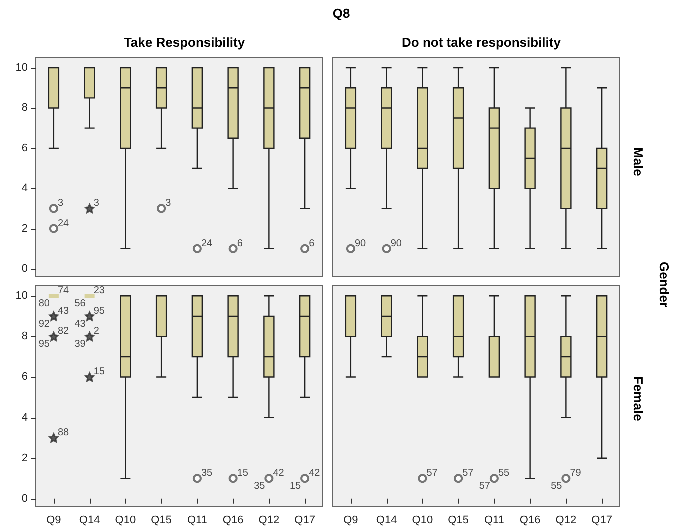  What do you see at coordinates (185, 42) in the screenshot?
I see `chart-title: Take Responsibility` at bounding box center [185, 42].